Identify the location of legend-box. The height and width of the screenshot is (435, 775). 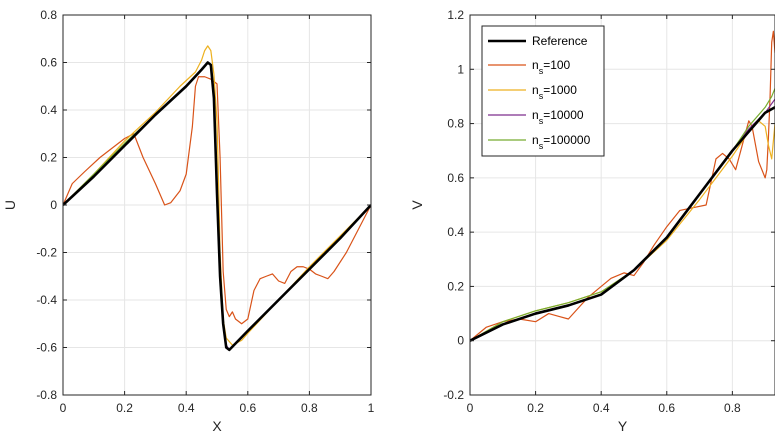
(543, 91).